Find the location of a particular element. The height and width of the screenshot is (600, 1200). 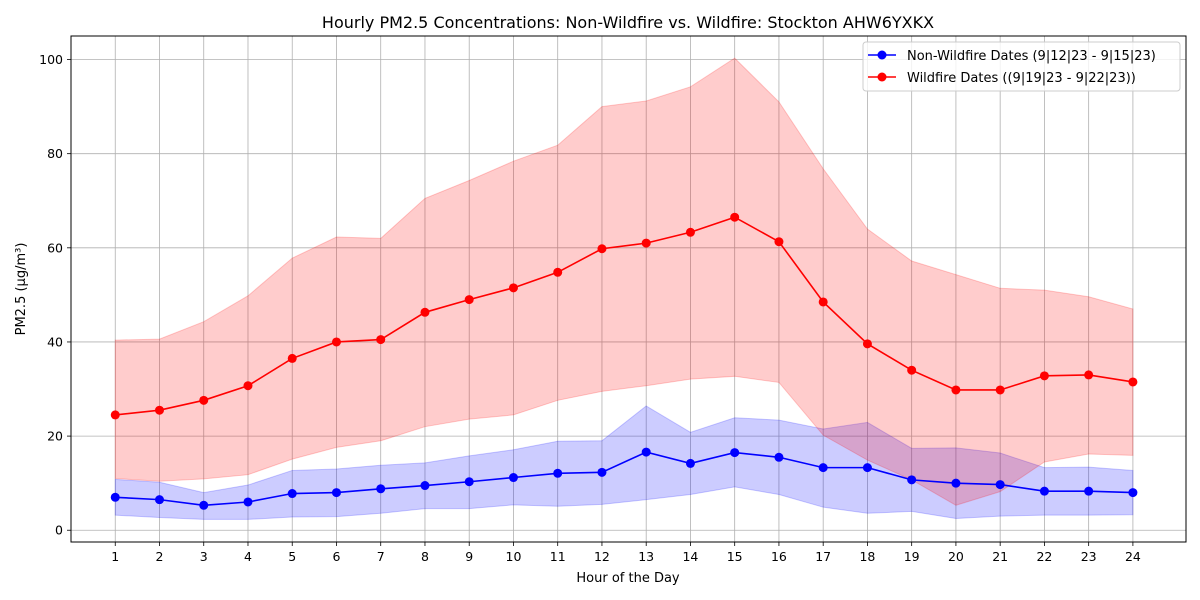

x-tick-label: 5 is located at coordinates (292, 556).